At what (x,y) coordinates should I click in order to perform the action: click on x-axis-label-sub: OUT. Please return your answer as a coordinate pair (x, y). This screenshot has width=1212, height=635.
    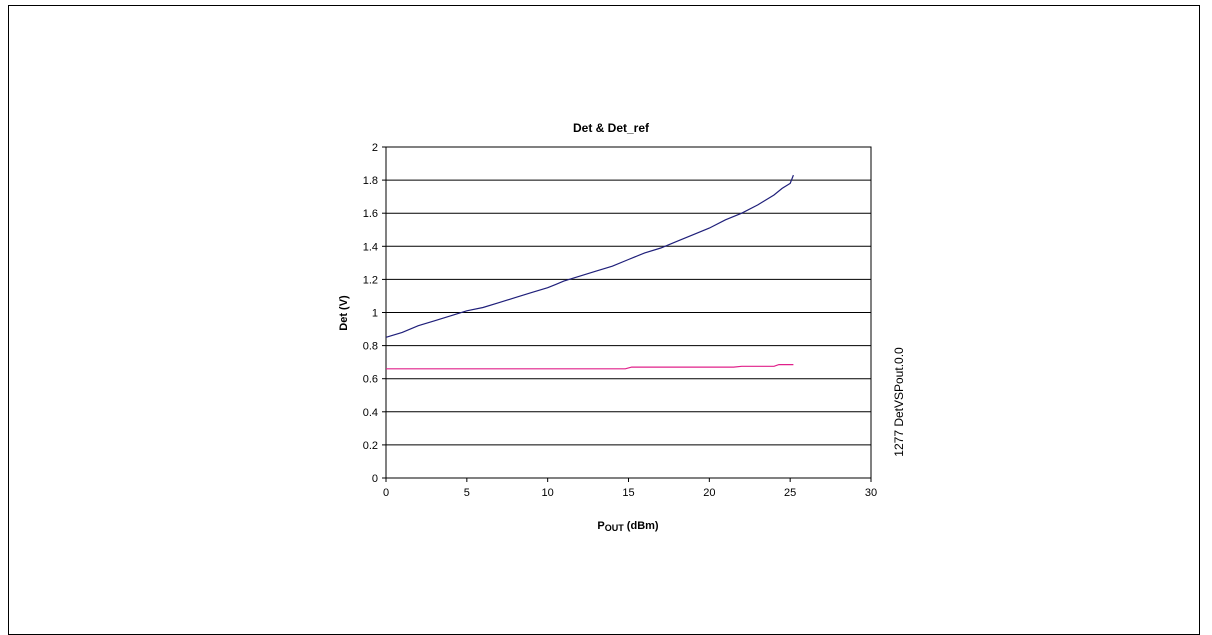
    Looking at the image, I should click on (615, 528).